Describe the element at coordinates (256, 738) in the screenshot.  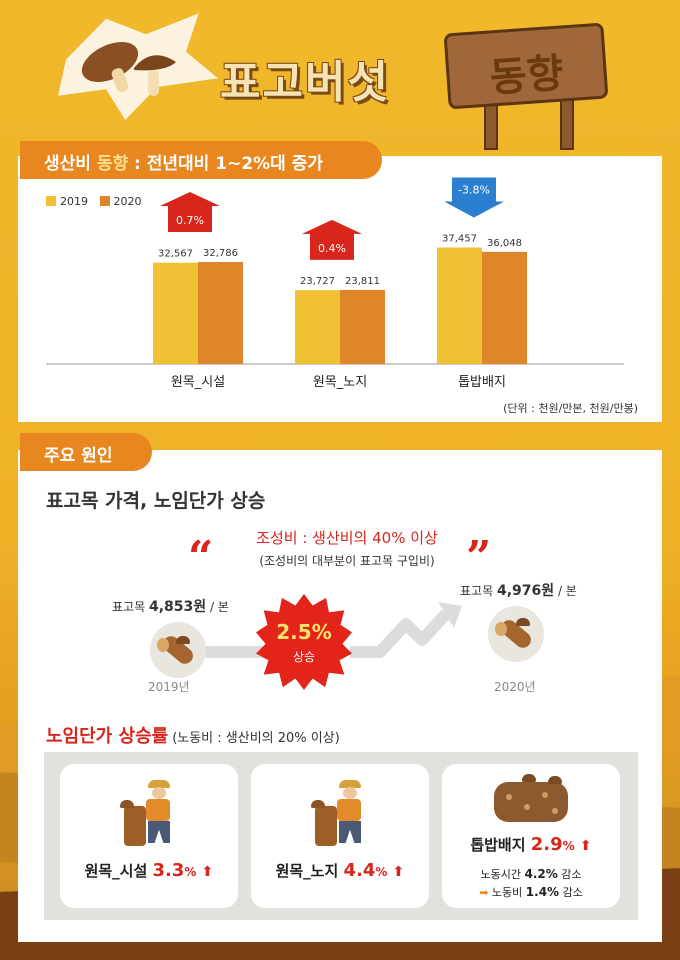
I see `labor-subtitle: (노동비 : 생산비의 20% 이상)` at that location.